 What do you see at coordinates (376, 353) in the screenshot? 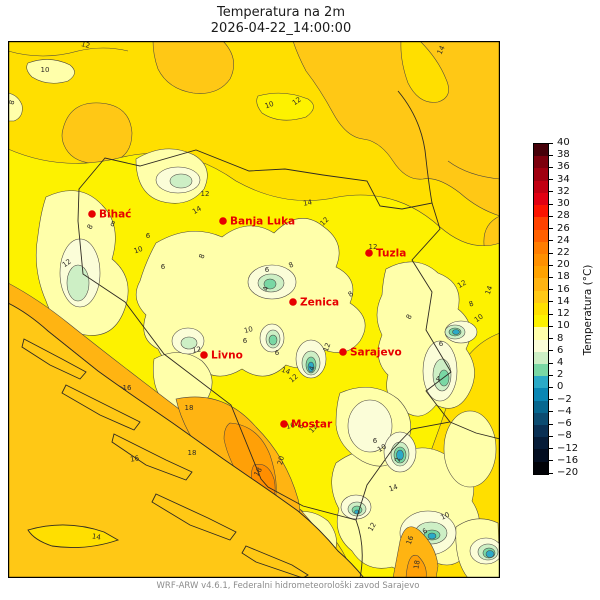
I see `city-label: Sarajevo` at bounding box center [376, 353].